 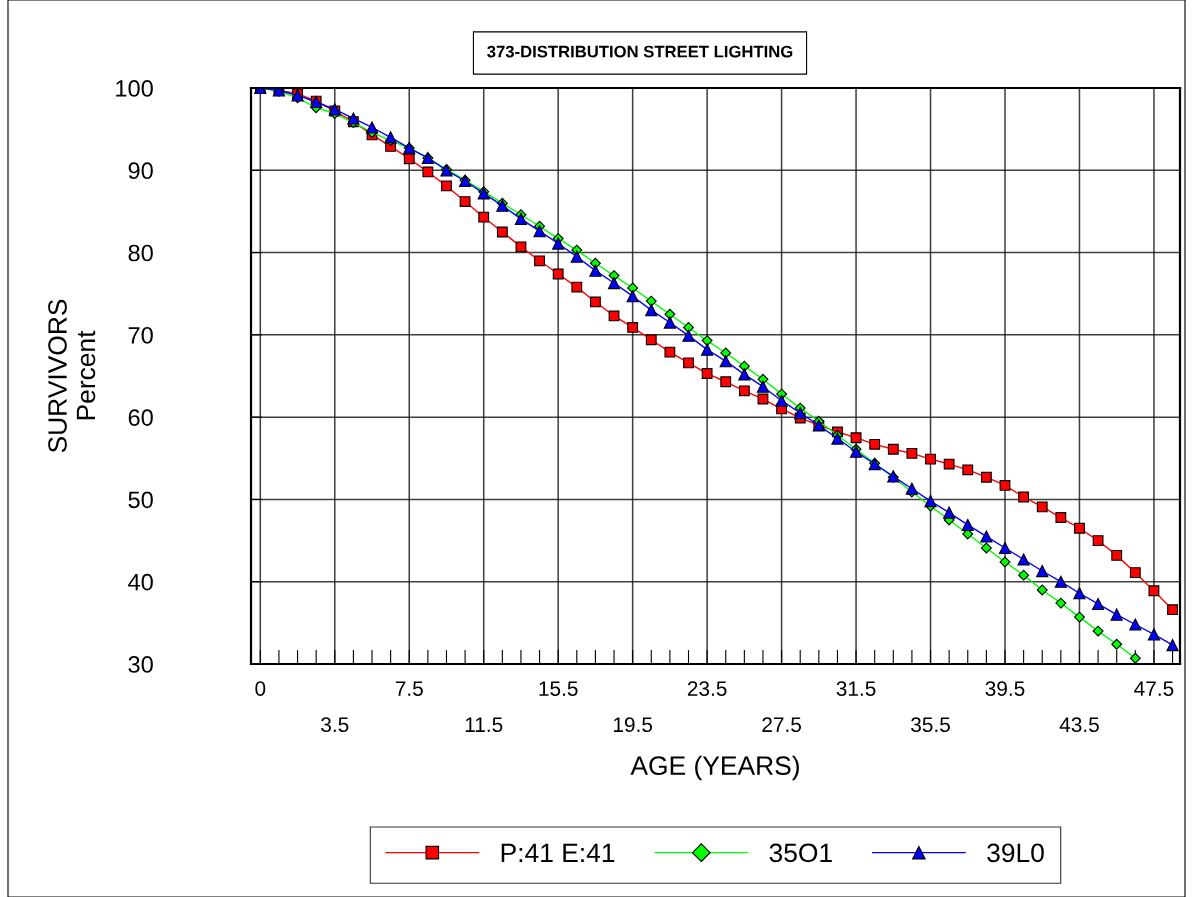 What do you see at coordinates (140, 171) in the screenshot?
I see `y-tick-label: 90` at bounding box center [140, 171].